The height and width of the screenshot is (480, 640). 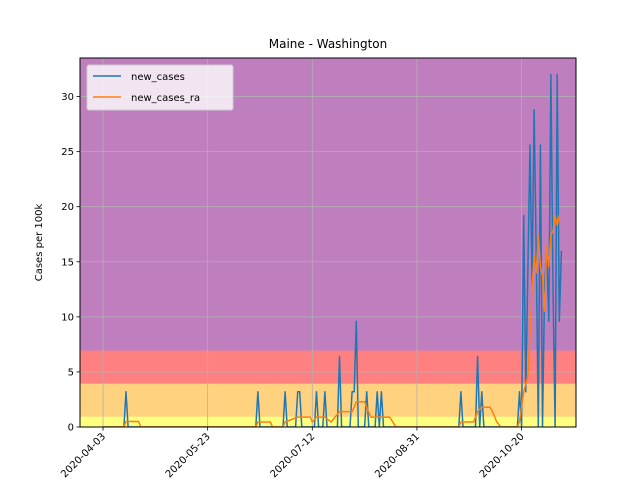 What do you see at coordinates (71, 428) in the screenshot?
I see `y-tick-label: 0` at bounding box center [71, 428].